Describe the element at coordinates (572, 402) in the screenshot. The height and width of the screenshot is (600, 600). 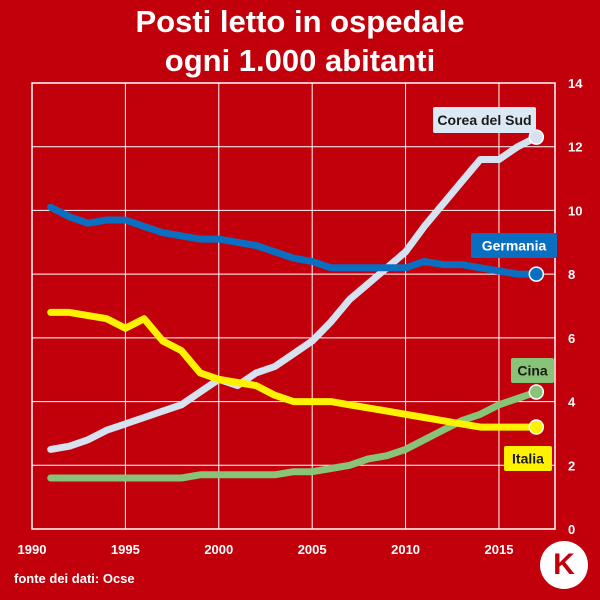
I see `y-tick-label-4: 4` at that location.